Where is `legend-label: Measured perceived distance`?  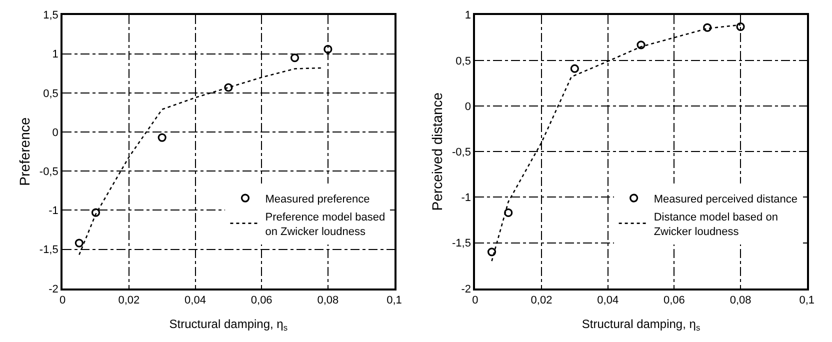 legend-label: Measured perceived distance is located at coordinates (726, 199).